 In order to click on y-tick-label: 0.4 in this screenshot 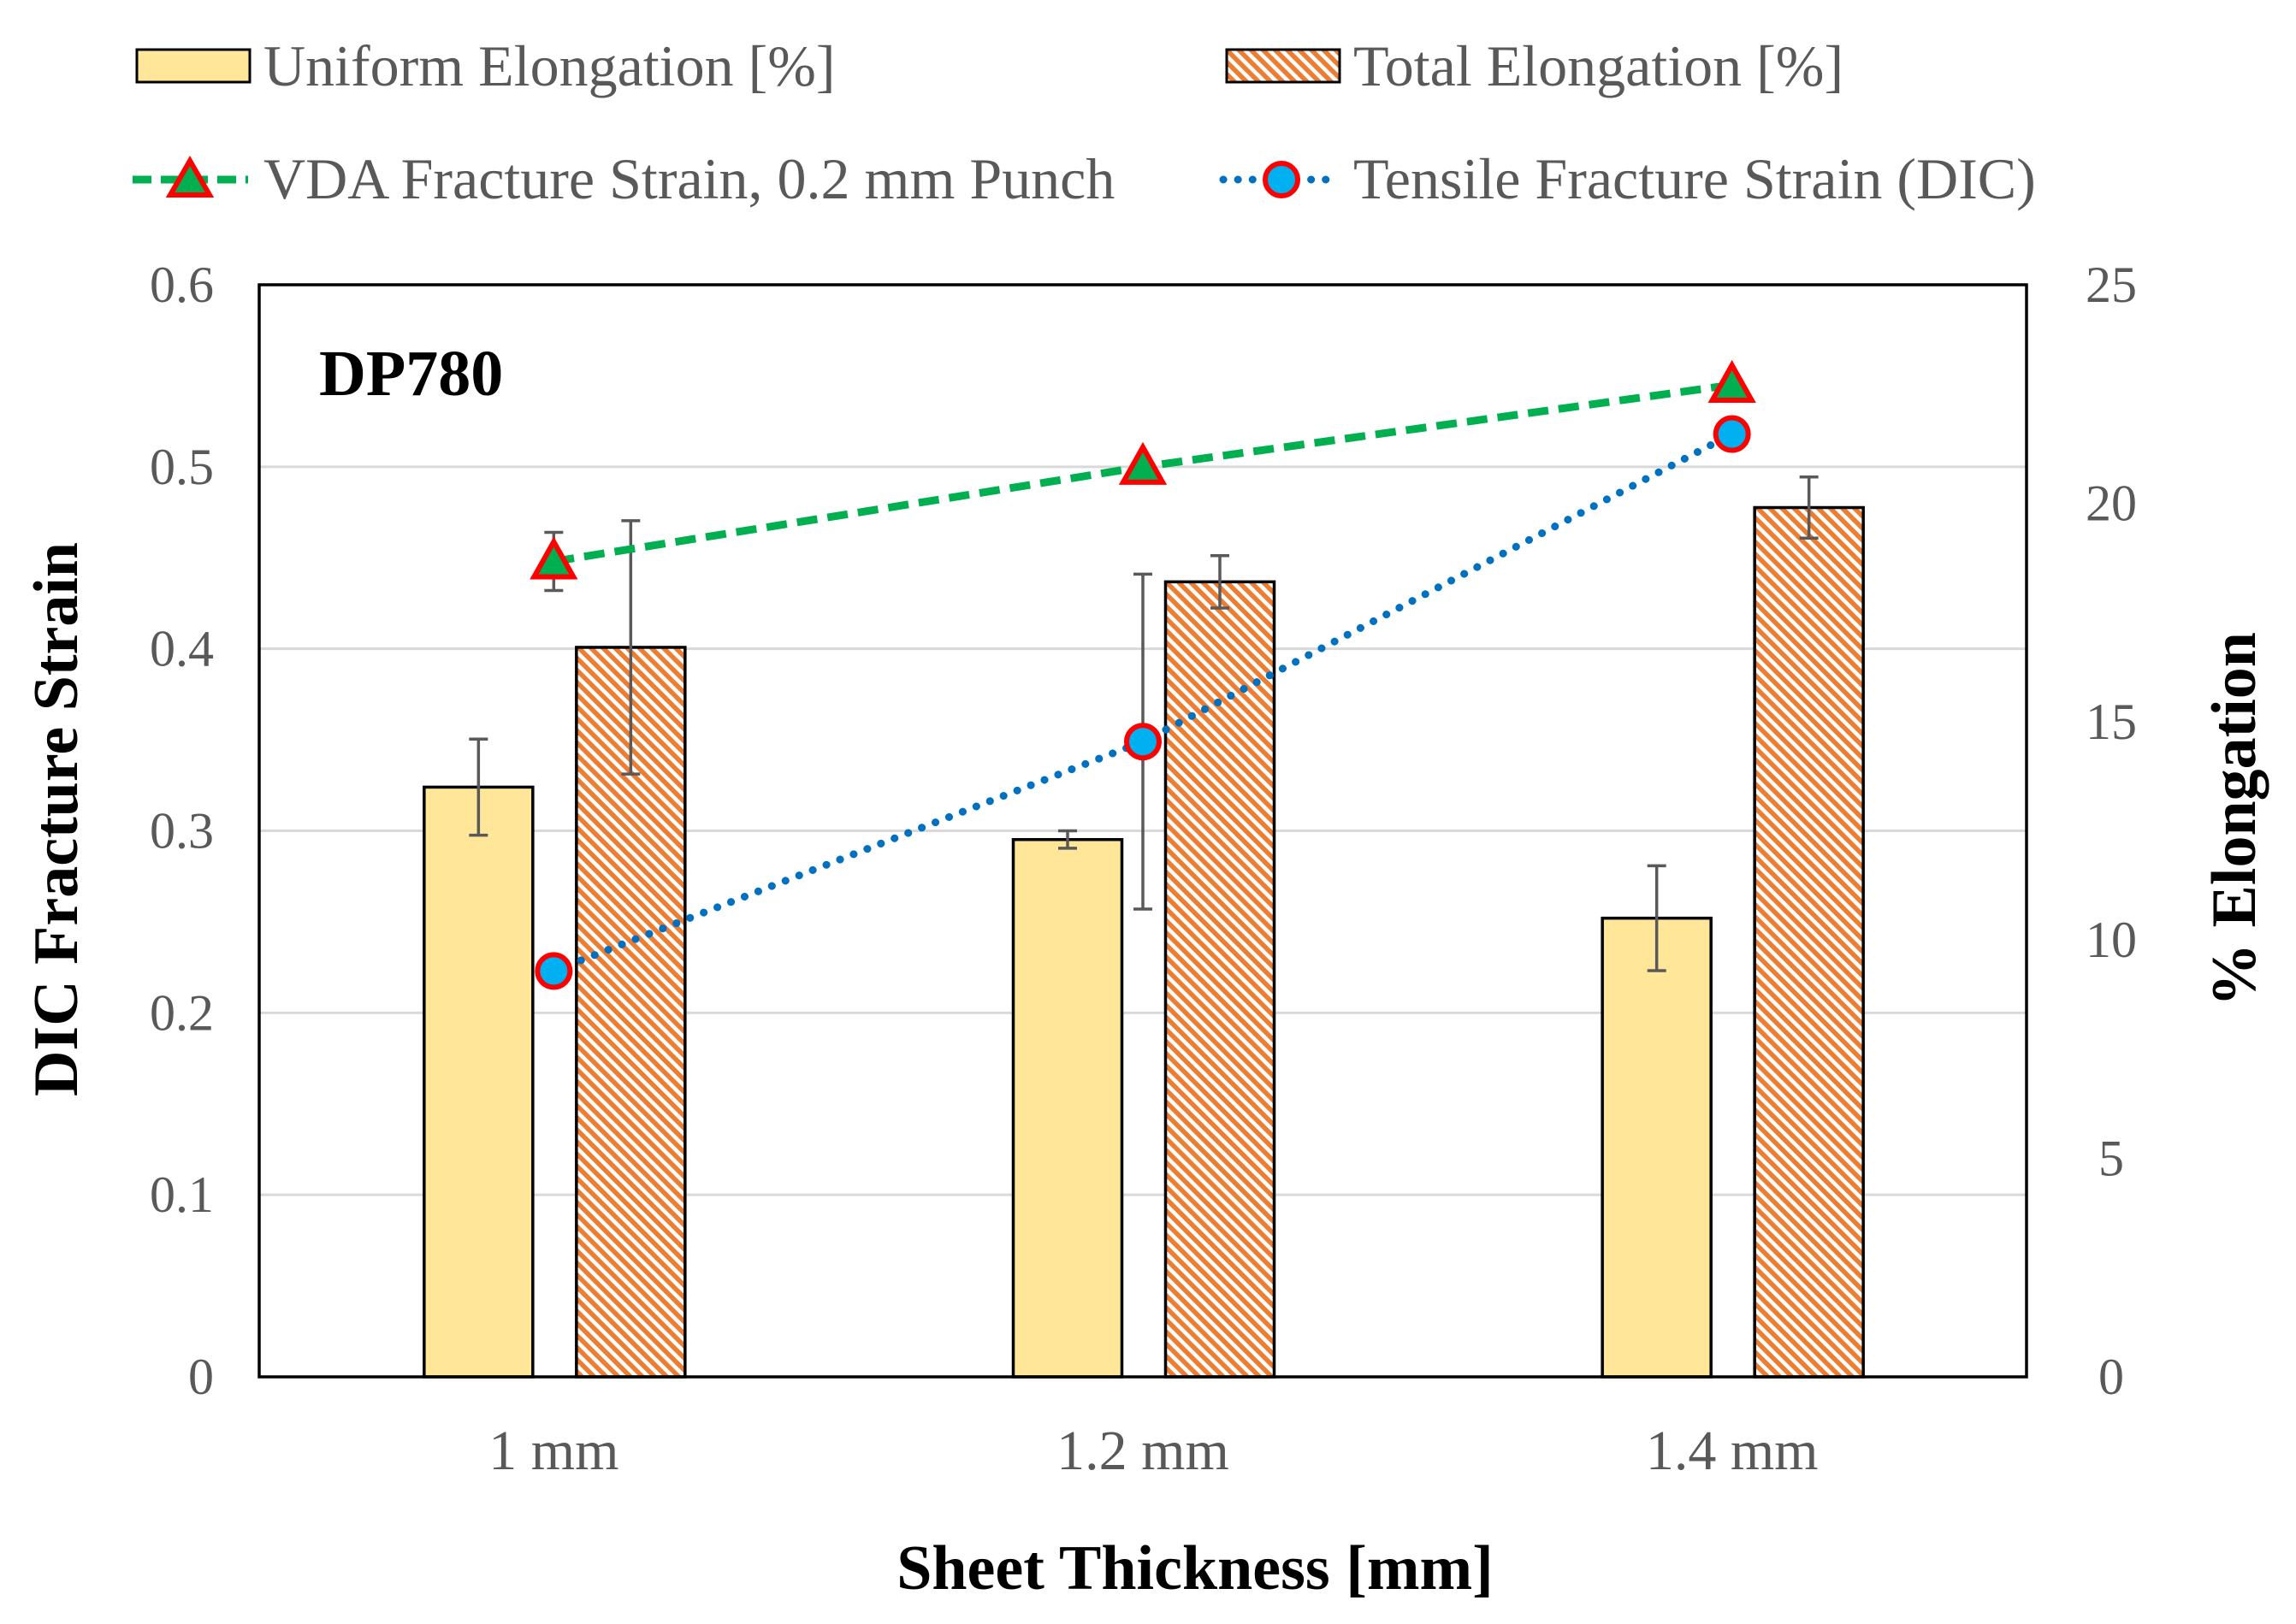, I will do `click(182, 649)`.